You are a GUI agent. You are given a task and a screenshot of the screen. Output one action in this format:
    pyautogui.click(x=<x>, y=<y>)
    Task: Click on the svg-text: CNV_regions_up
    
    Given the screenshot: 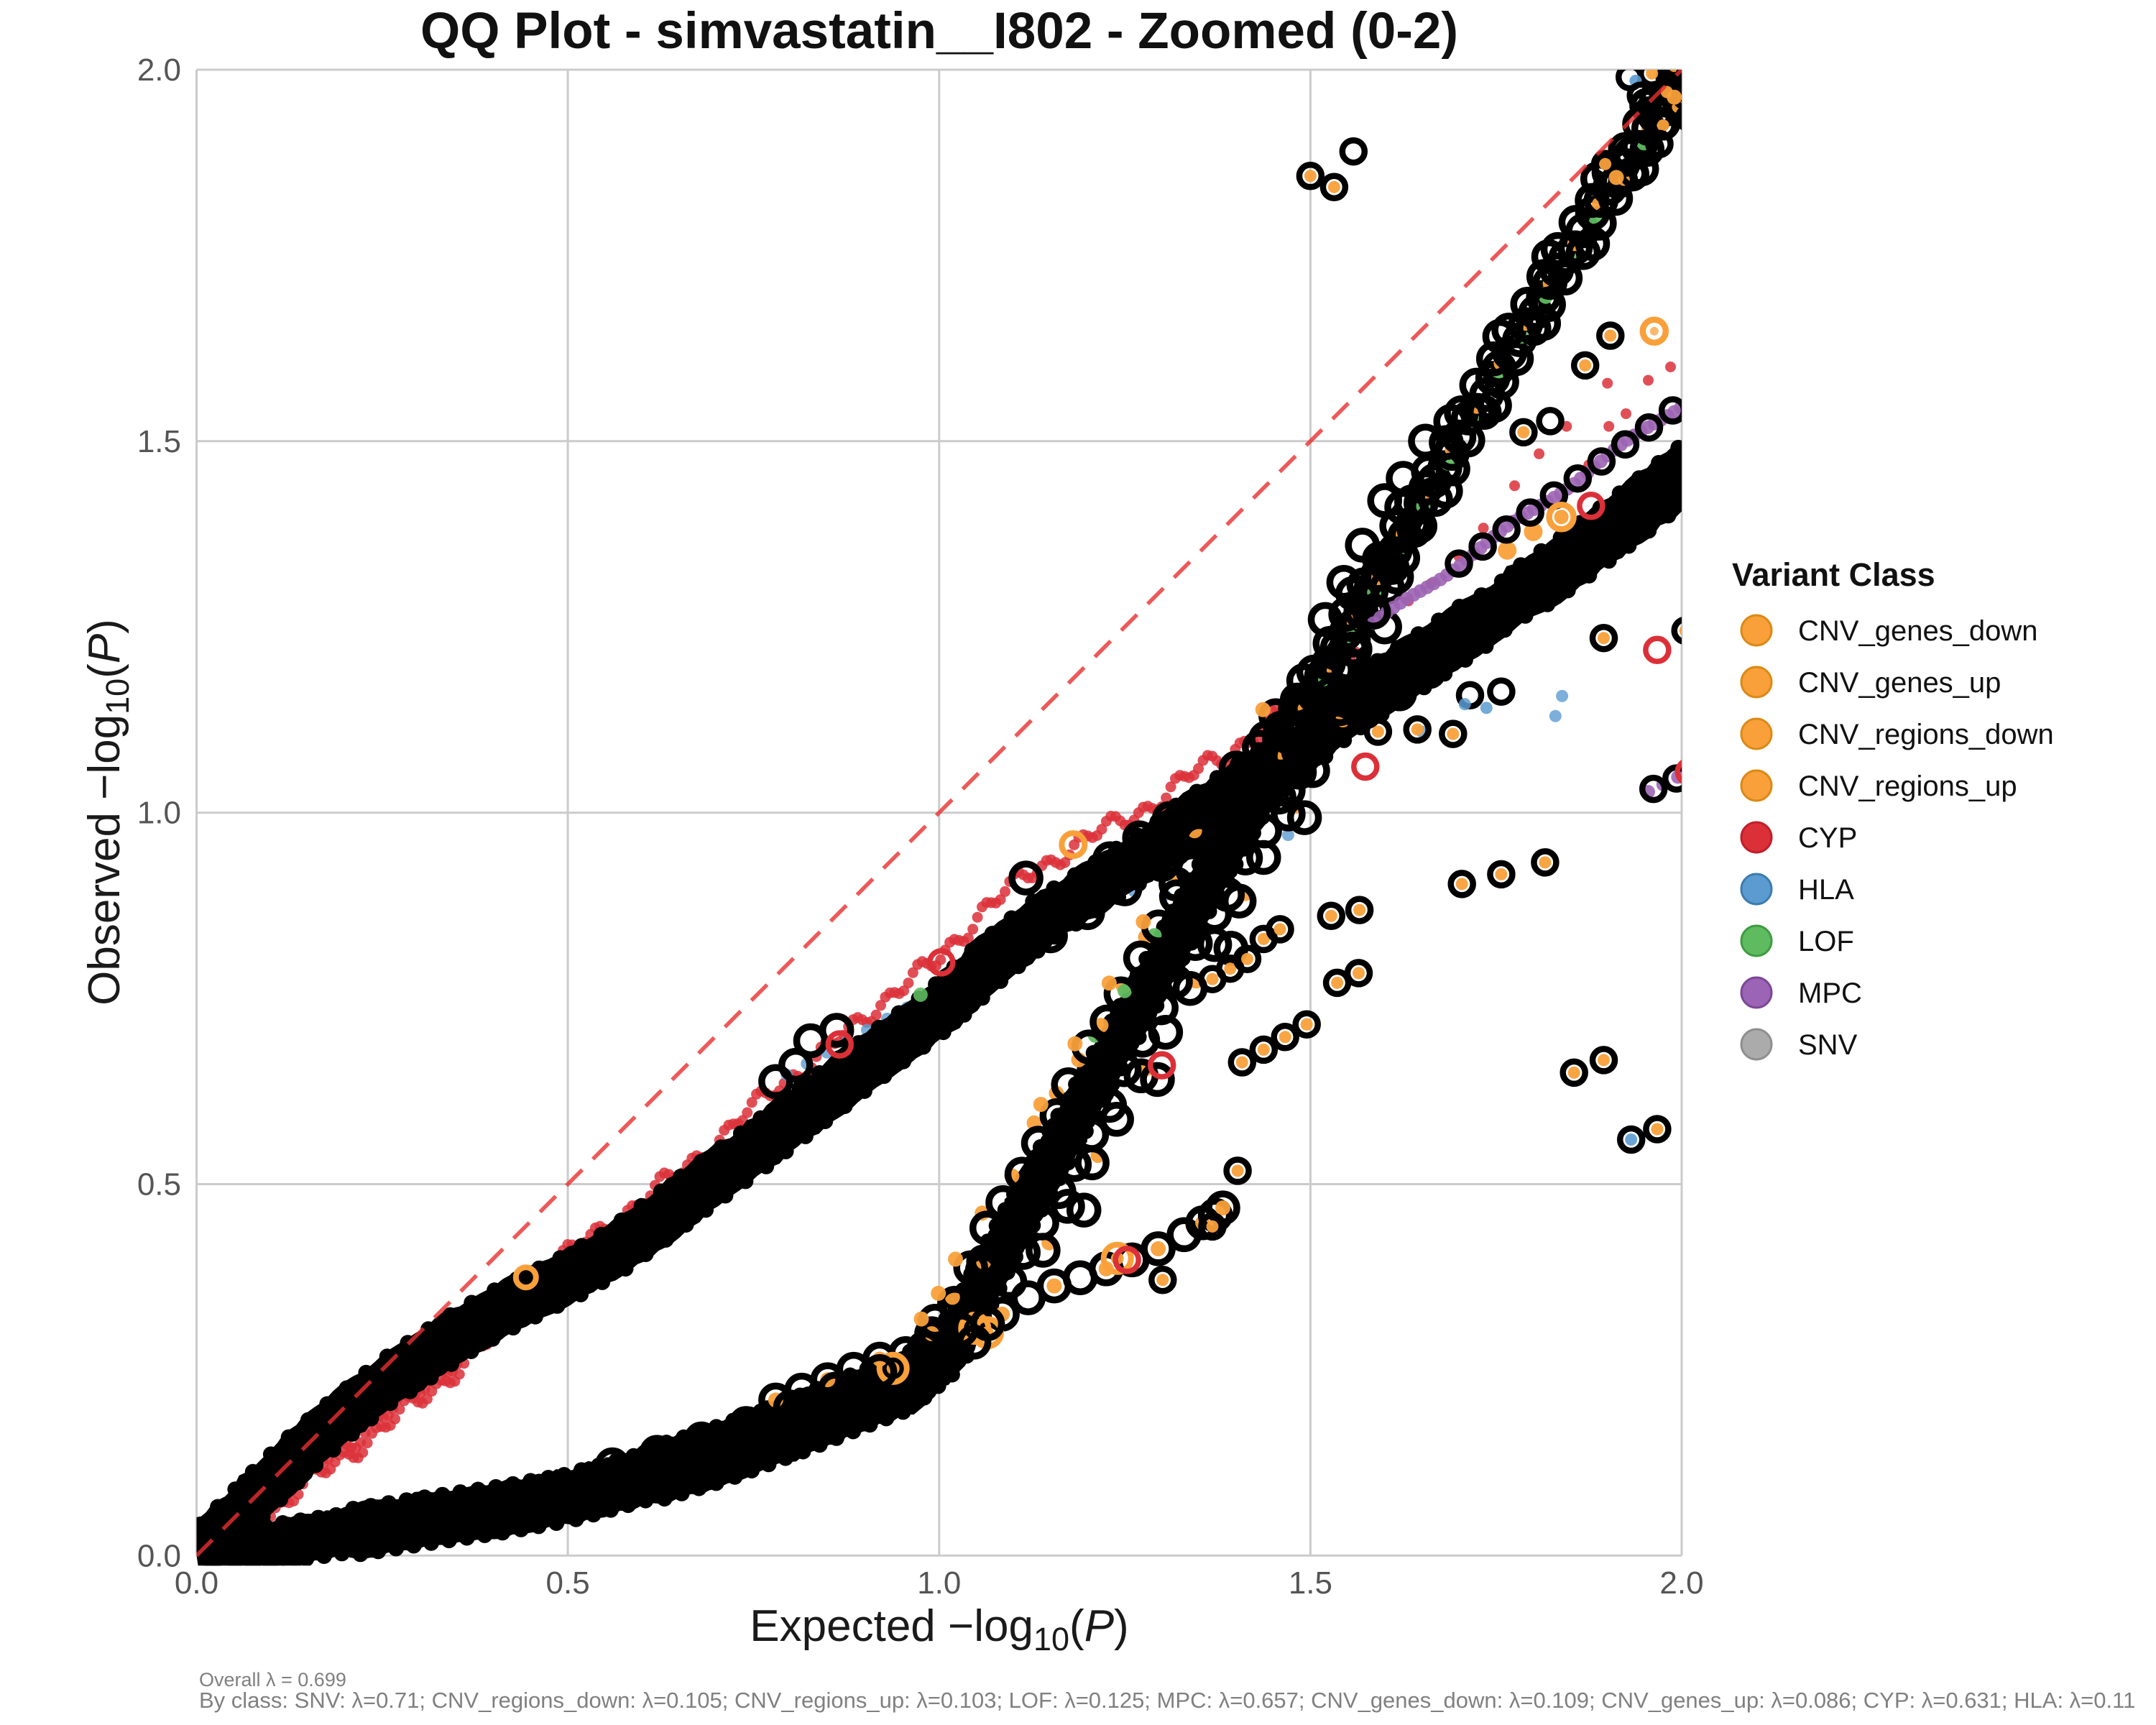 What is the action you would take?
    pyautogui.click(x=1907, y=786)
    